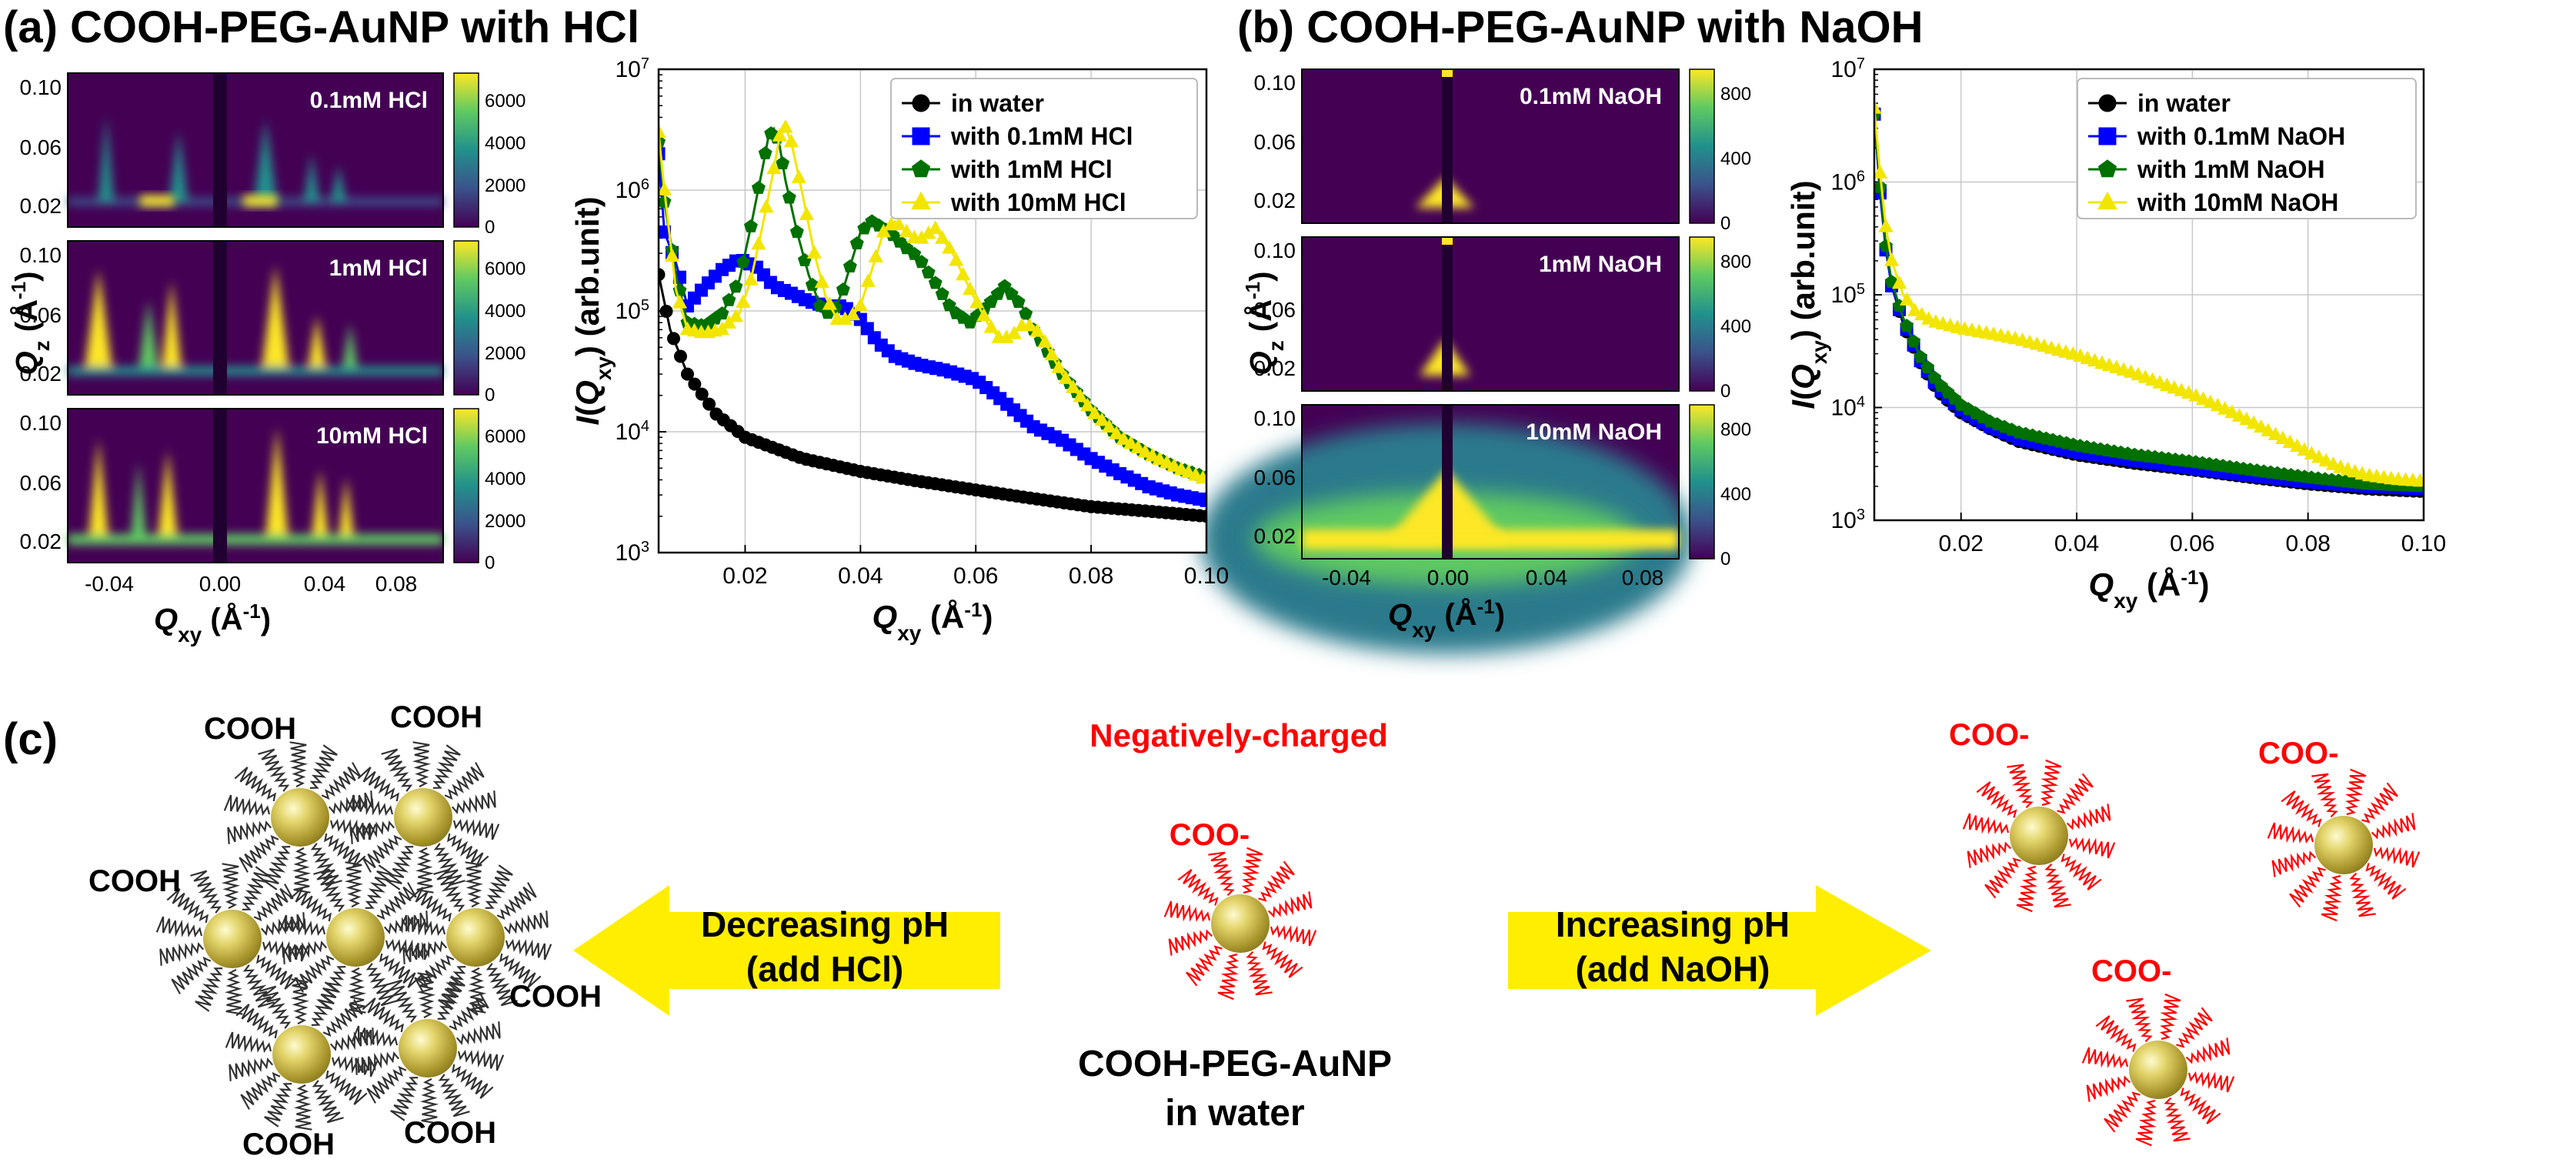  Describe the element at coordinates (932, 301) in the screenshot. I see `series-with-10mm-hcl` at that location.